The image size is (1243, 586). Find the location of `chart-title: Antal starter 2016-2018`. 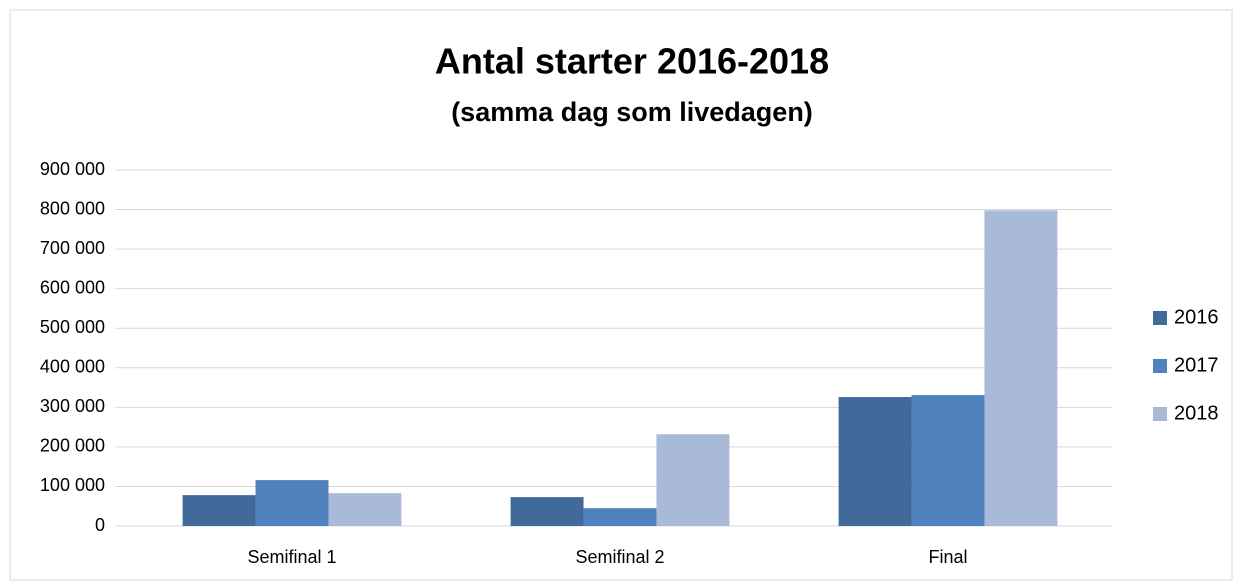

chart-title: Antal starter 2016-2018 is located at coordinates (632, 61).